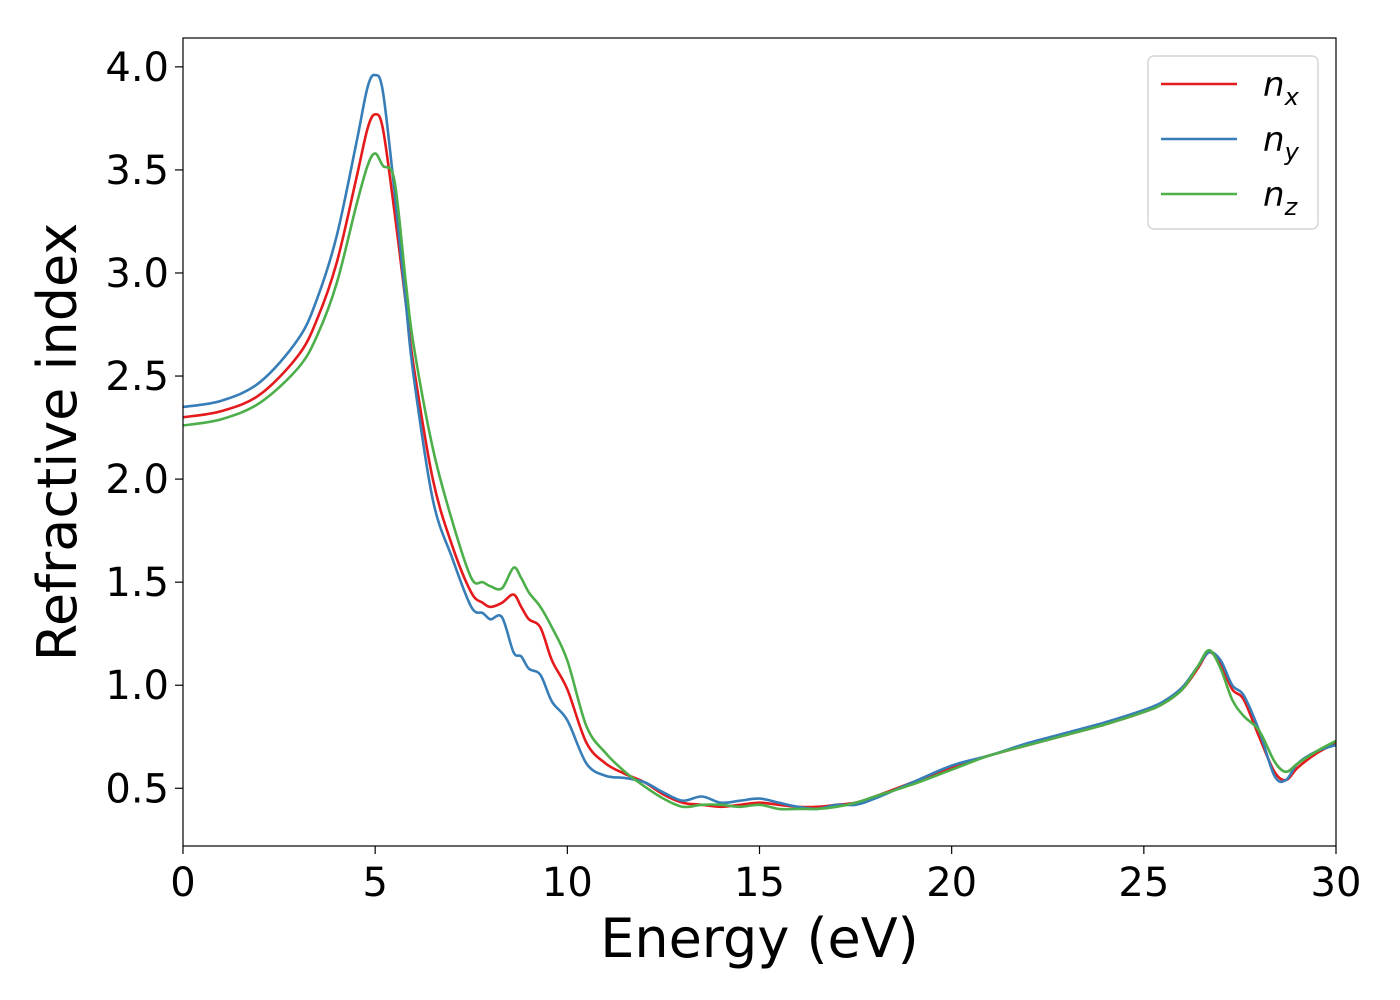 The width and height of the screenshot is (1400, 1000). What do you see at coordinates (144, 428) in the screenshot?
I see `y-axis-ticks: 0.5 1.0 1.5 2.0 2.5 3.0 3.5 4.0` at bounding box center [144, 428].